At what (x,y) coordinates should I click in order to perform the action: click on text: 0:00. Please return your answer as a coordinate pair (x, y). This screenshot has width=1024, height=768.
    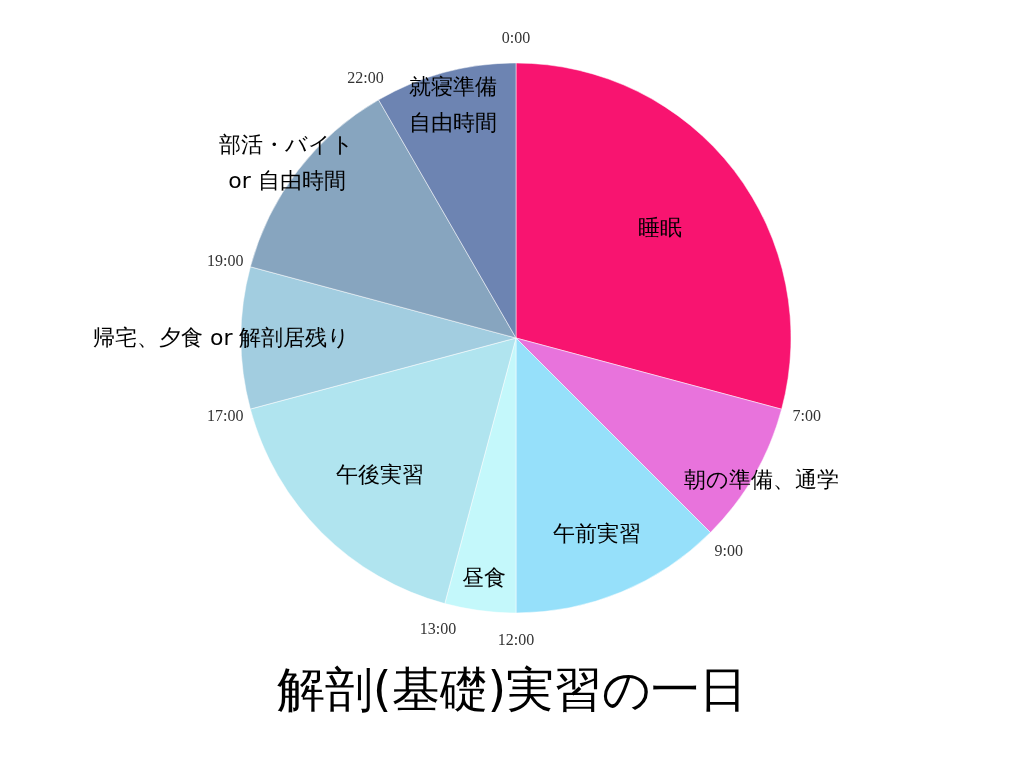
    Looking at the image, I should click on (516, 37).